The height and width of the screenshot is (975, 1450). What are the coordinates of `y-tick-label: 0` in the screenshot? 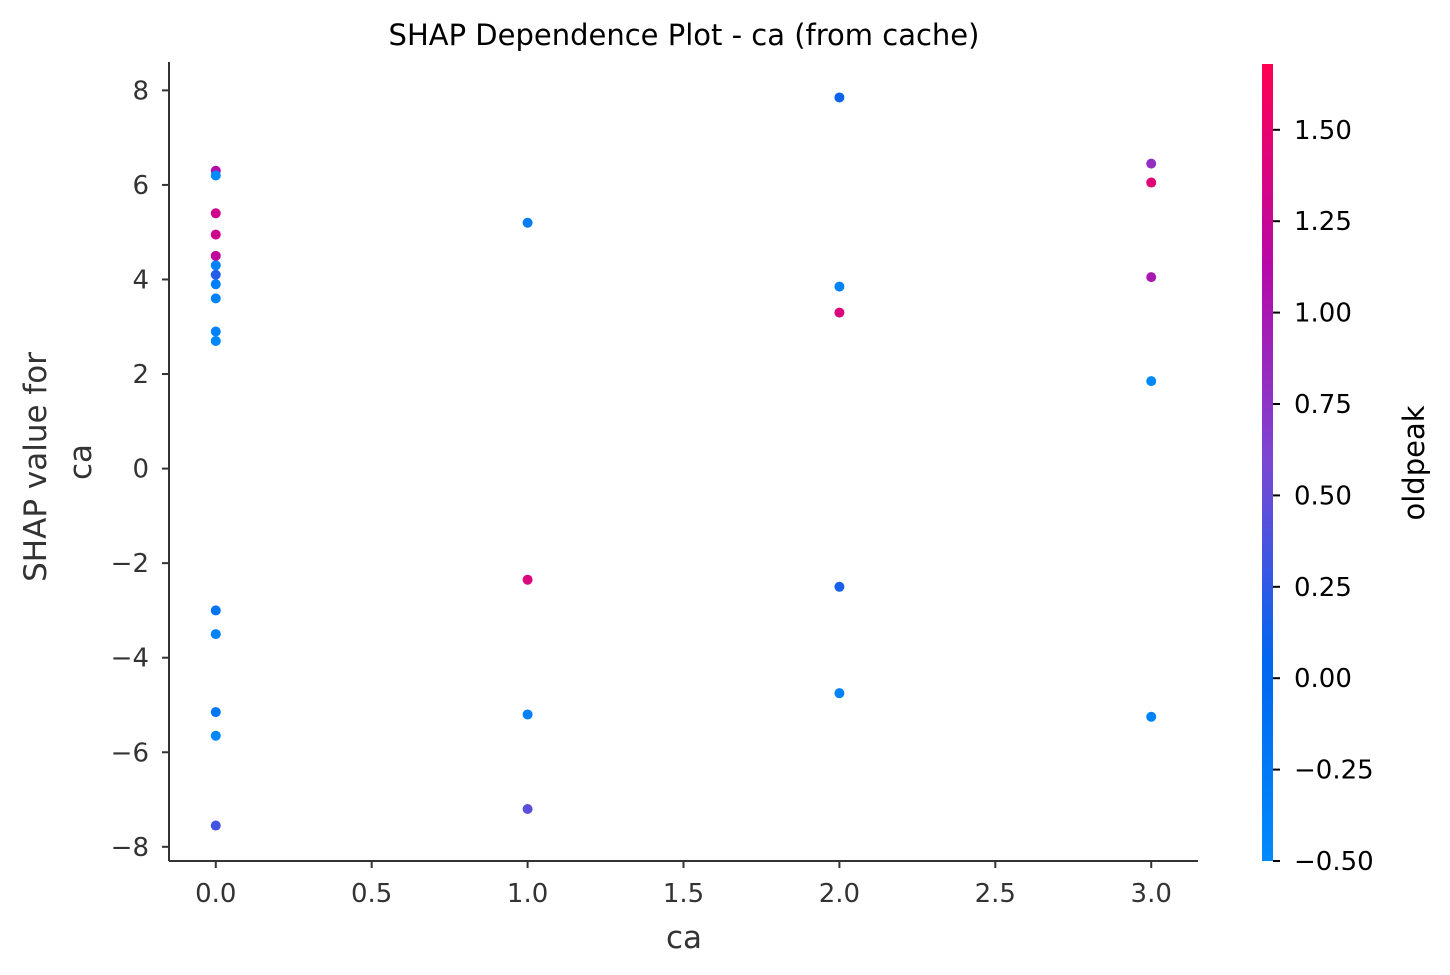 It's located at (140, 470).